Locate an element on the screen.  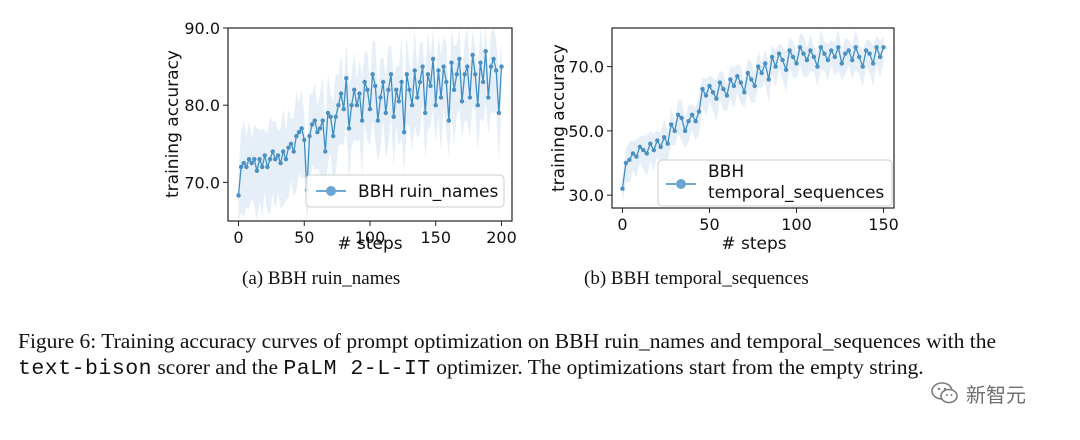
legend-text-b-line2: temporal_sequences is located at coordinates (796, 193).